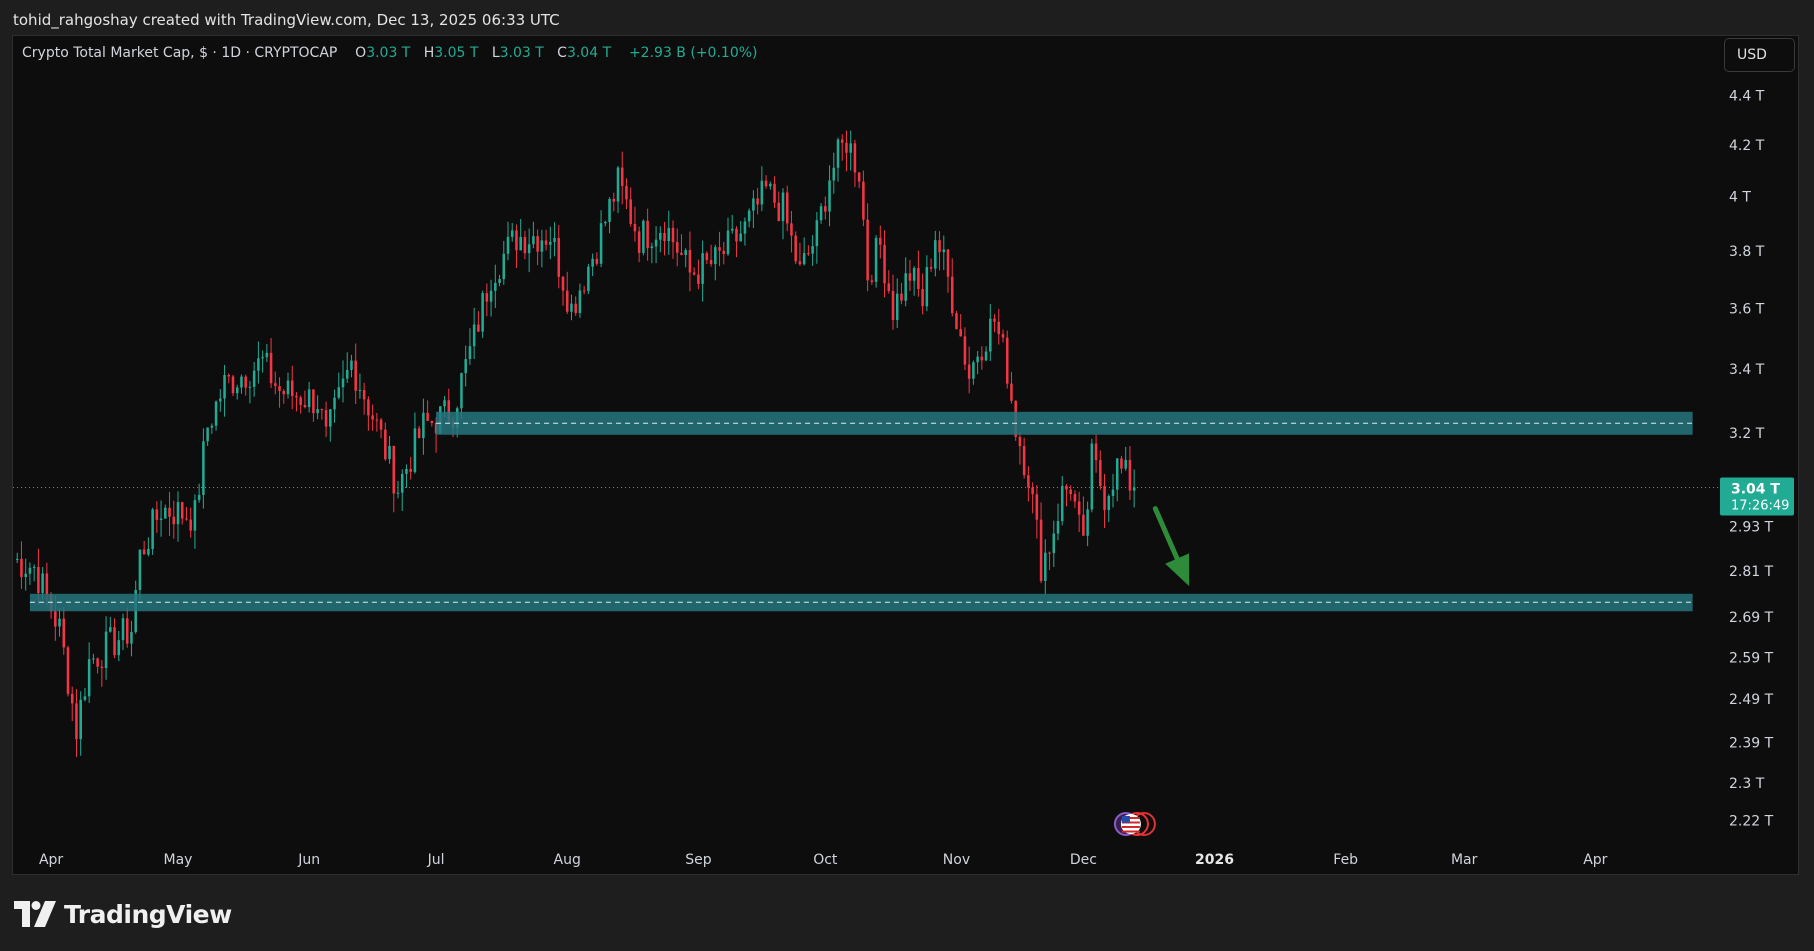  Describe the element at coordinates (1747, 97) in the screenshot. I see `y-tick-label: 4.4 T` at that location.